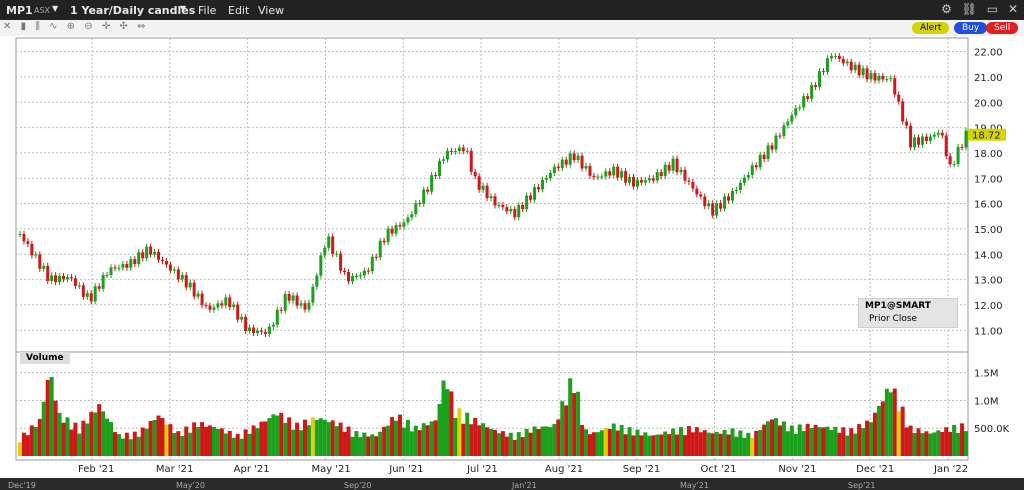 The image size is (1024, 490). Describe the element at coordinates (564, 469) in the screenshot. I see `x-tick-label: Aug '21` at that location.